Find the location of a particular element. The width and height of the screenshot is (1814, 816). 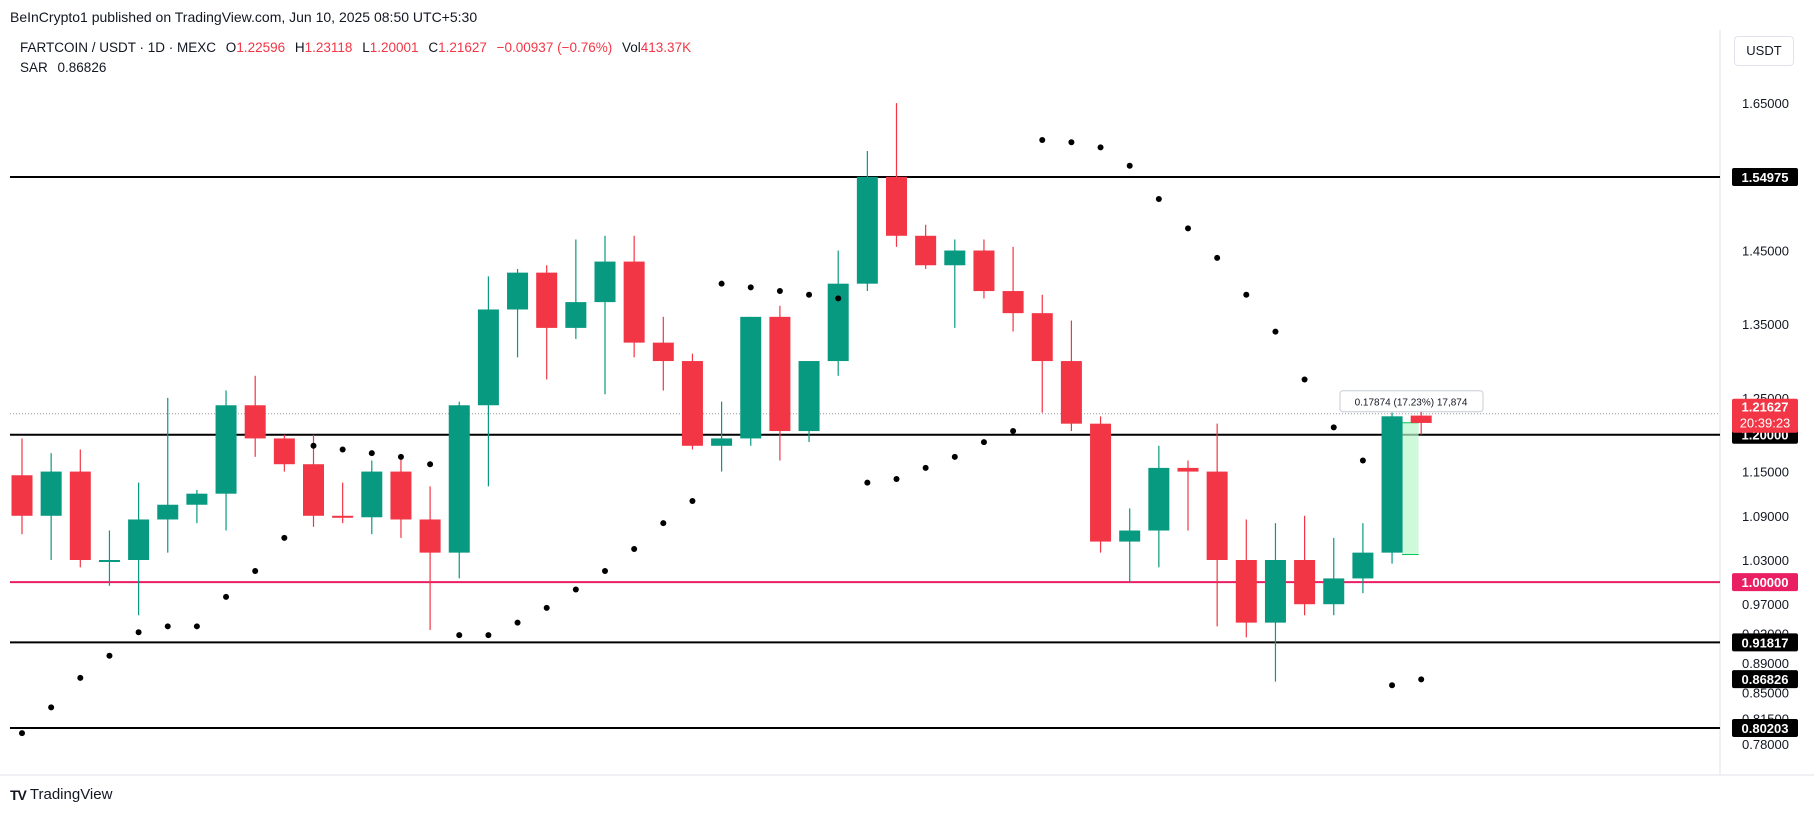

x-tick-label: May is located at coordinates (255, 779).